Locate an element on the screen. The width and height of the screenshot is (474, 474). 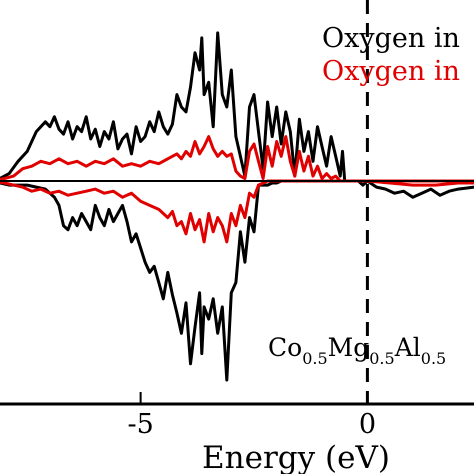
formula-al-sub: 0.5 is located at coordinates (433, 358).